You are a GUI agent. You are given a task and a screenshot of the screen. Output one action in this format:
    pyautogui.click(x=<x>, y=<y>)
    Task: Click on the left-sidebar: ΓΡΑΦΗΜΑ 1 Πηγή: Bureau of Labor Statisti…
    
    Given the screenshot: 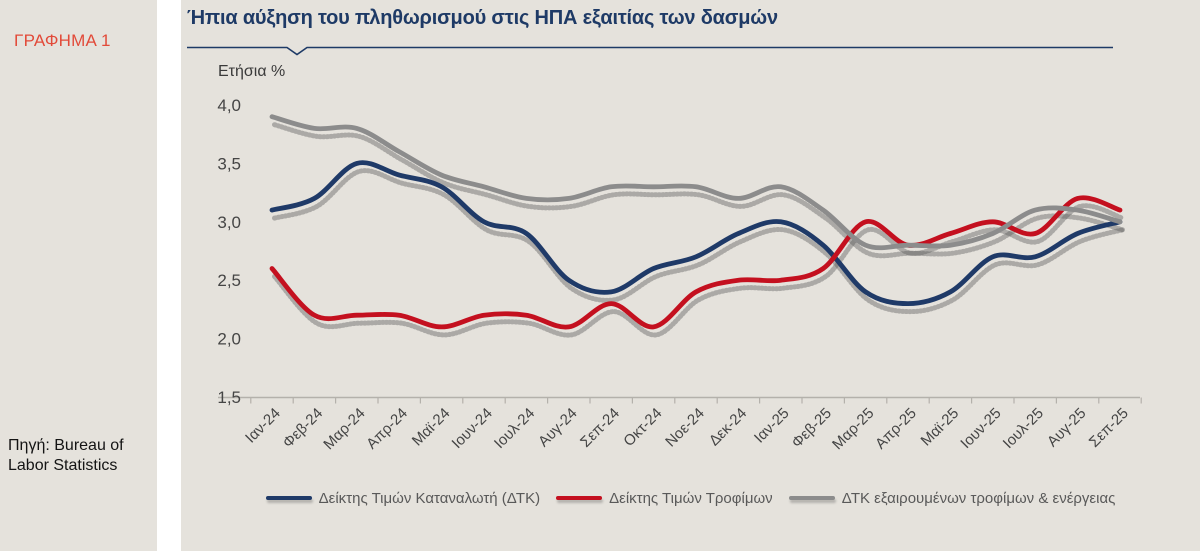 What is the action you would take?
    pyautogui.click(x=78, y=275)
    